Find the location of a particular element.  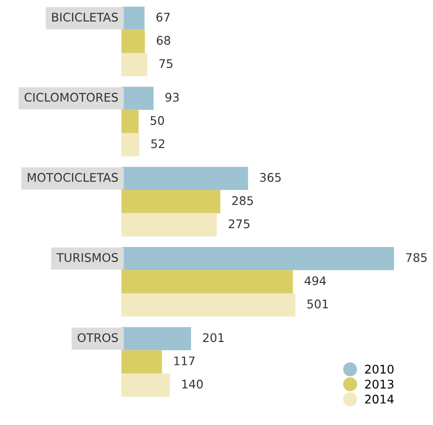

legend-label: 2014 is located at coordinates (379, 399).